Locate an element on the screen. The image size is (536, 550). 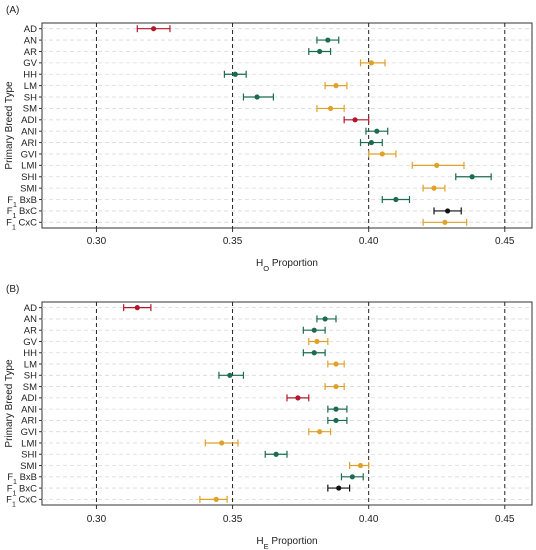
data-point-f1-bxc is located at coordinates (447, 211).